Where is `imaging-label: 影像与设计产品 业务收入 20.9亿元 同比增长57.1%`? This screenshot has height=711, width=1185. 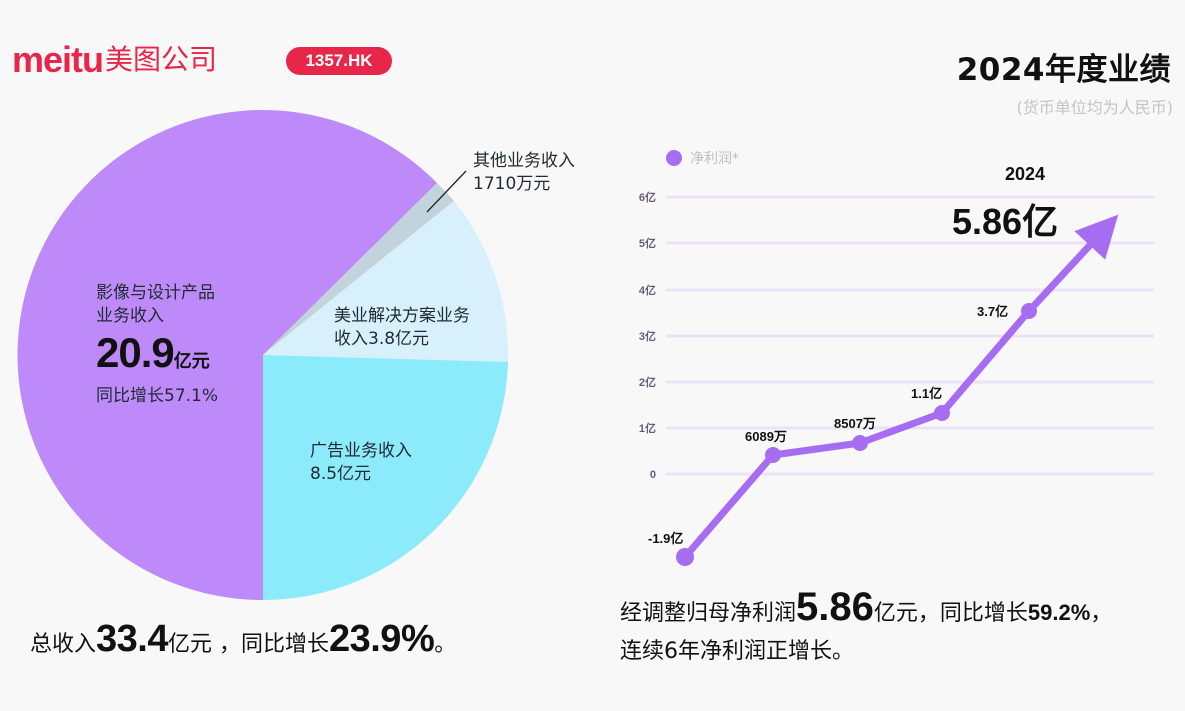 imaging-label: 影像与设计产品 业务收入 20.9亿元 同比增长57.1% is located at coordinates (157, 345).